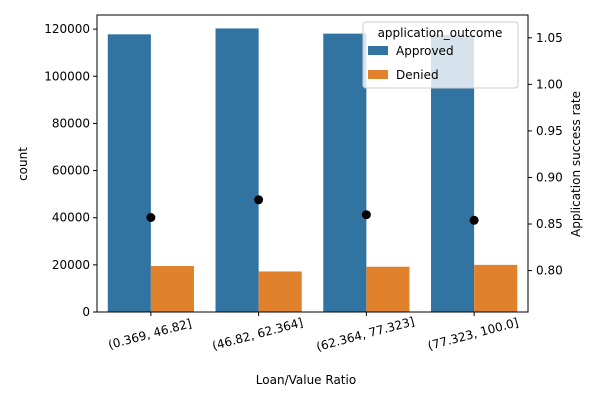 Image resolution: width=600 pixels, height=400 pixels. I want to click on y-tick-label-2: 40000, so click(71, 218).